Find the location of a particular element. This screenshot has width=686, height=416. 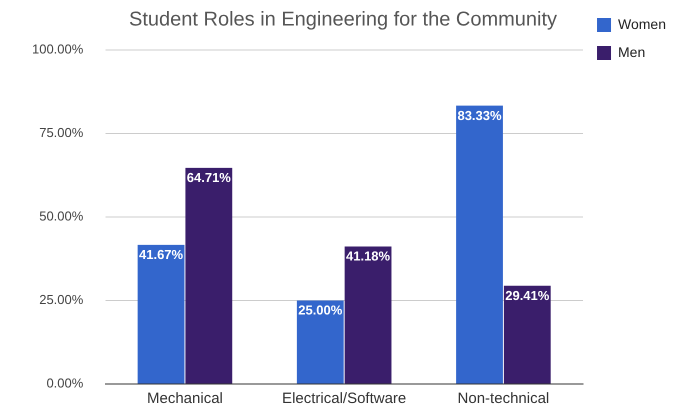

y-tick-label: 25.00% is located at coordinates (61, 300).